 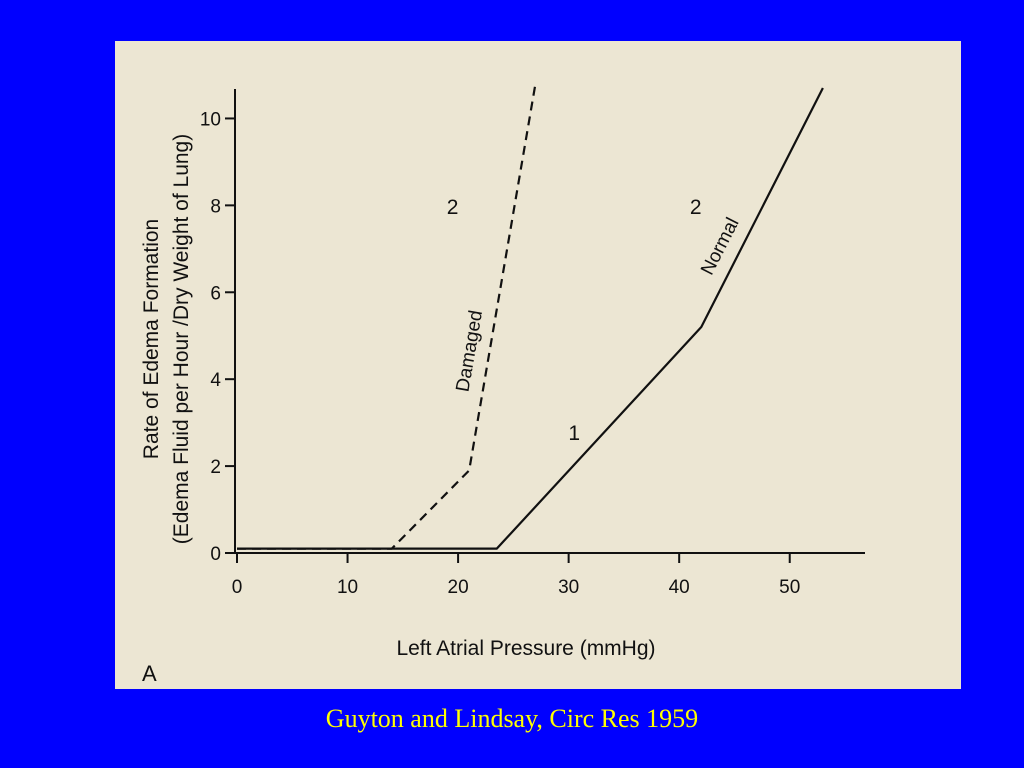 What do you see at coordinates (720, 246) in the screenshot?
I see `series-label-normal: Normal` at bounding box center [720, 246].